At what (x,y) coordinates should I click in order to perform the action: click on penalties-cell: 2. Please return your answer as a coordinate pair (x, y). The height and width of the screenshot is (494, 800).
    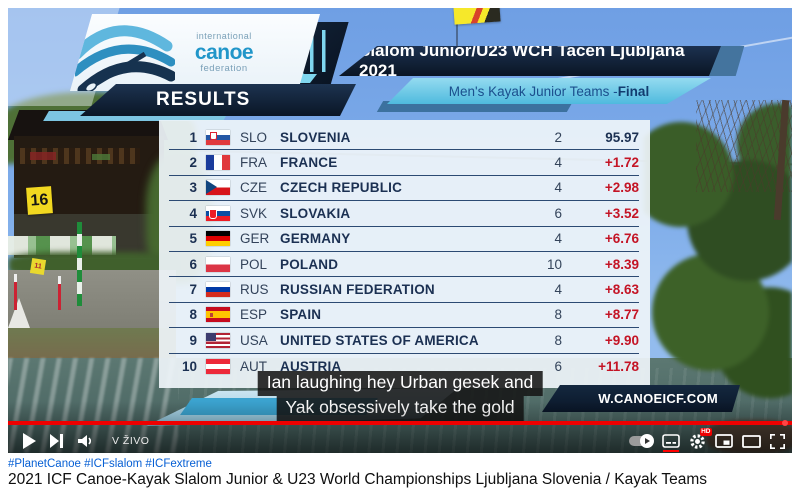
    Looking at the image, I should click on (558, 137).